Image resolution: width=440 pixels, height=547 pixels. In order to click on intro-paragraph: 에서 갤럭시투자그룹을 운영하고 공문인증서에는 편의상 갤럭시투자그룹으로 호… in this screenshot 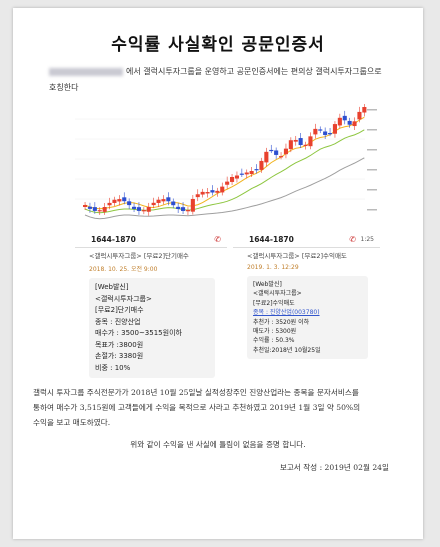, I will do `click(224, 80)`.